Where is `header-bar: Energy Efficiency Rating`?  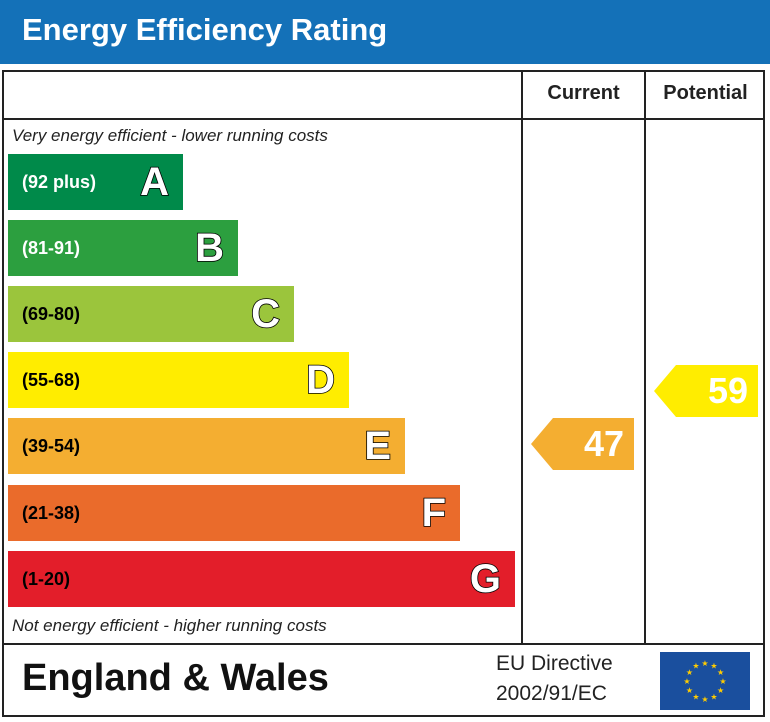 header-bar: Energy Efficiency Rating is located at coordinates (385, 32).